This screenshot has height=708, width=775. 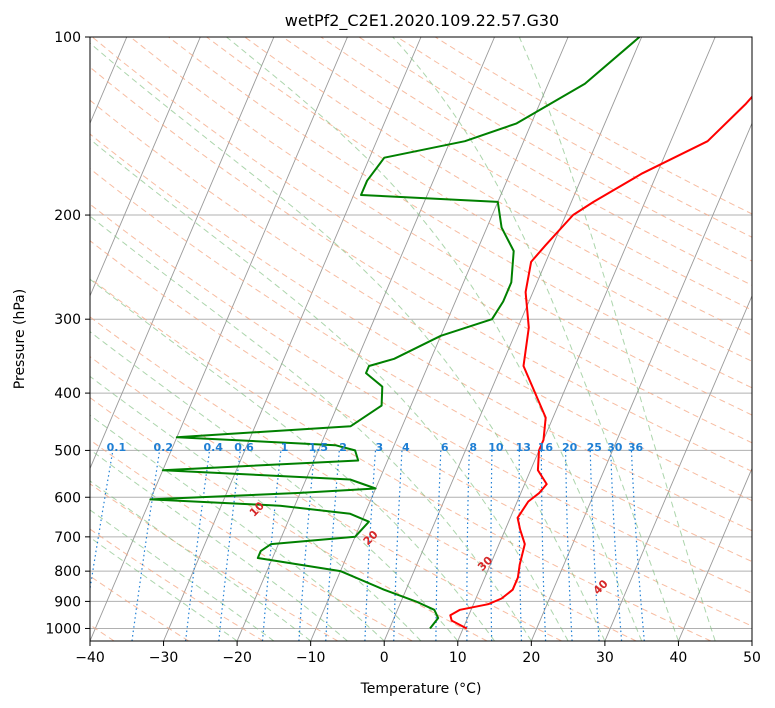 I want to click on y-tick-label: 700, so click(x=67, y=538).